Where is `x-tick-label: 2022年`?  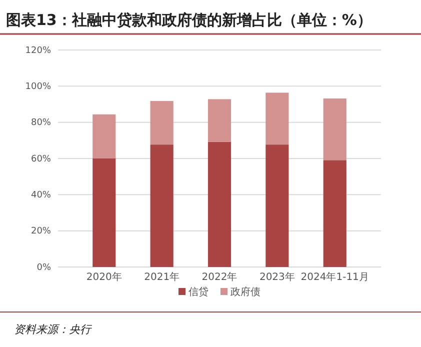
x-tick-label: 2022年 is located at coordinates (220, 277).